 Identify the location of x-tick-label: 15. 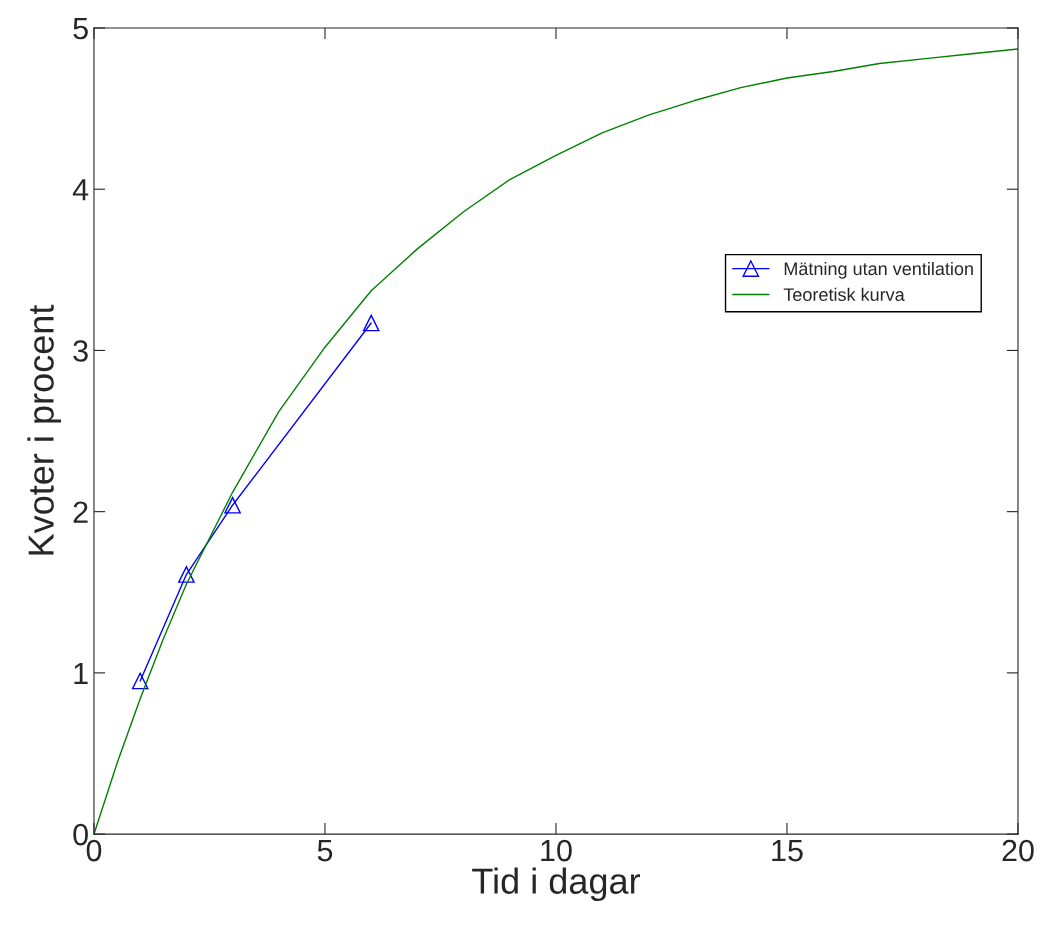
(787, 851).